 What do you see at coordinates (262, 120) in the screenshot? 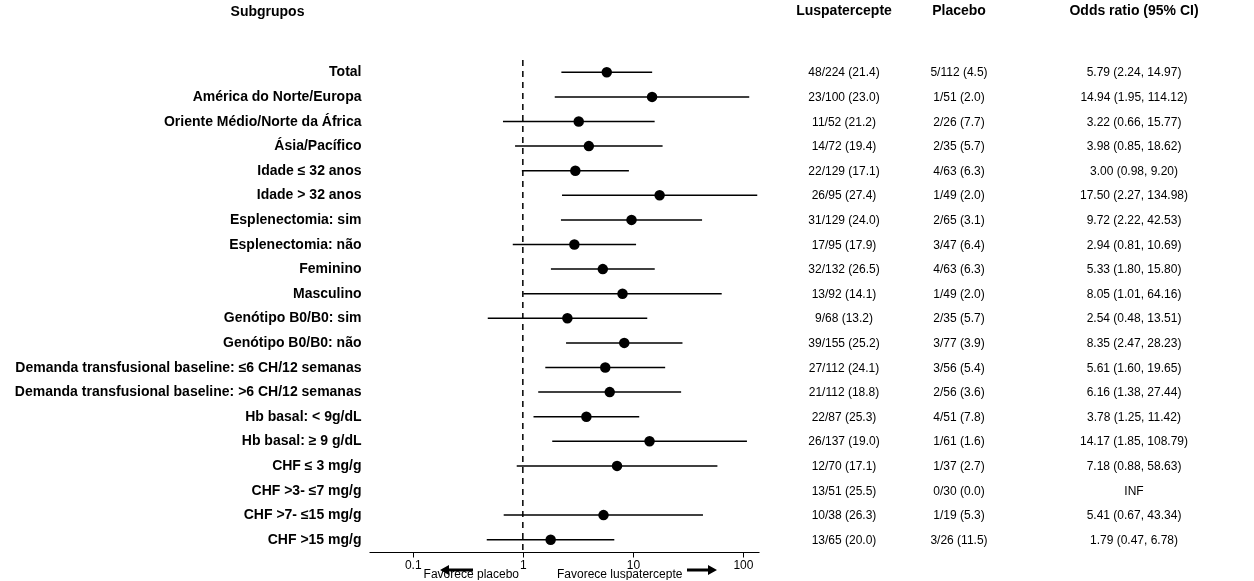
I see `y-tick-label: Oriente Médio/Norte da África` at bounding box center [262, 120].